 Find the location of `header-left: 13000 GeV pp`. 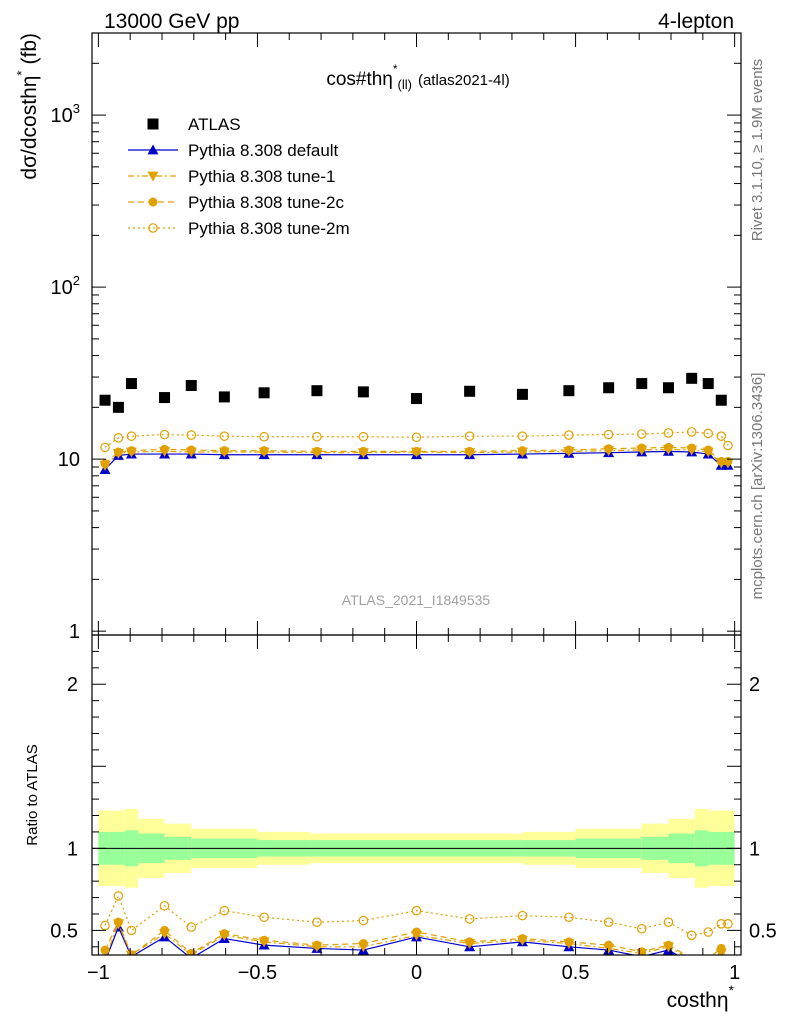

header-left: 13000 GeV pp is located at coordinates (171, 21).